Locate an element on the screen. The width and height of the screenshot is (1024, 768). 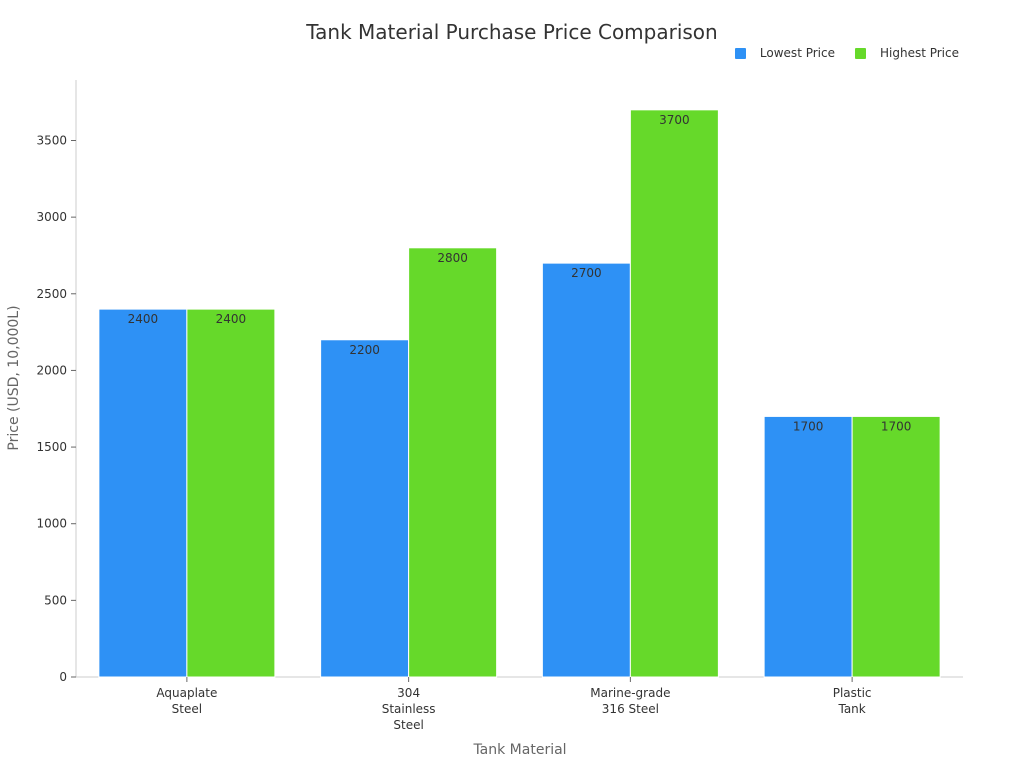
bar-value-label: 2700 is located at coordinates (586, 273).